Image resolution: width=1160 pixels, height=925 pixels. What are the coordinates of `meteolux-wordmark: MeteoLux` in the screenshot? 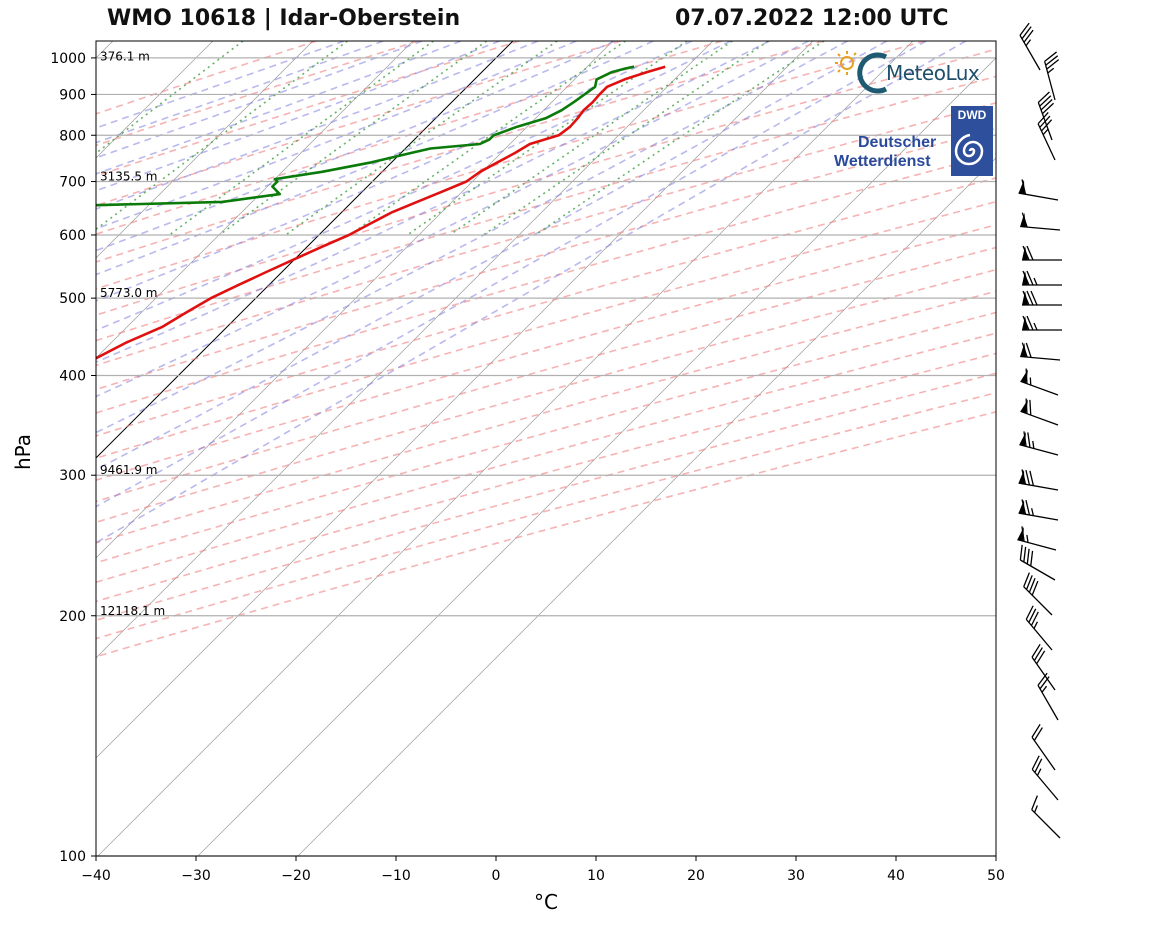 It's located at (933, 73).